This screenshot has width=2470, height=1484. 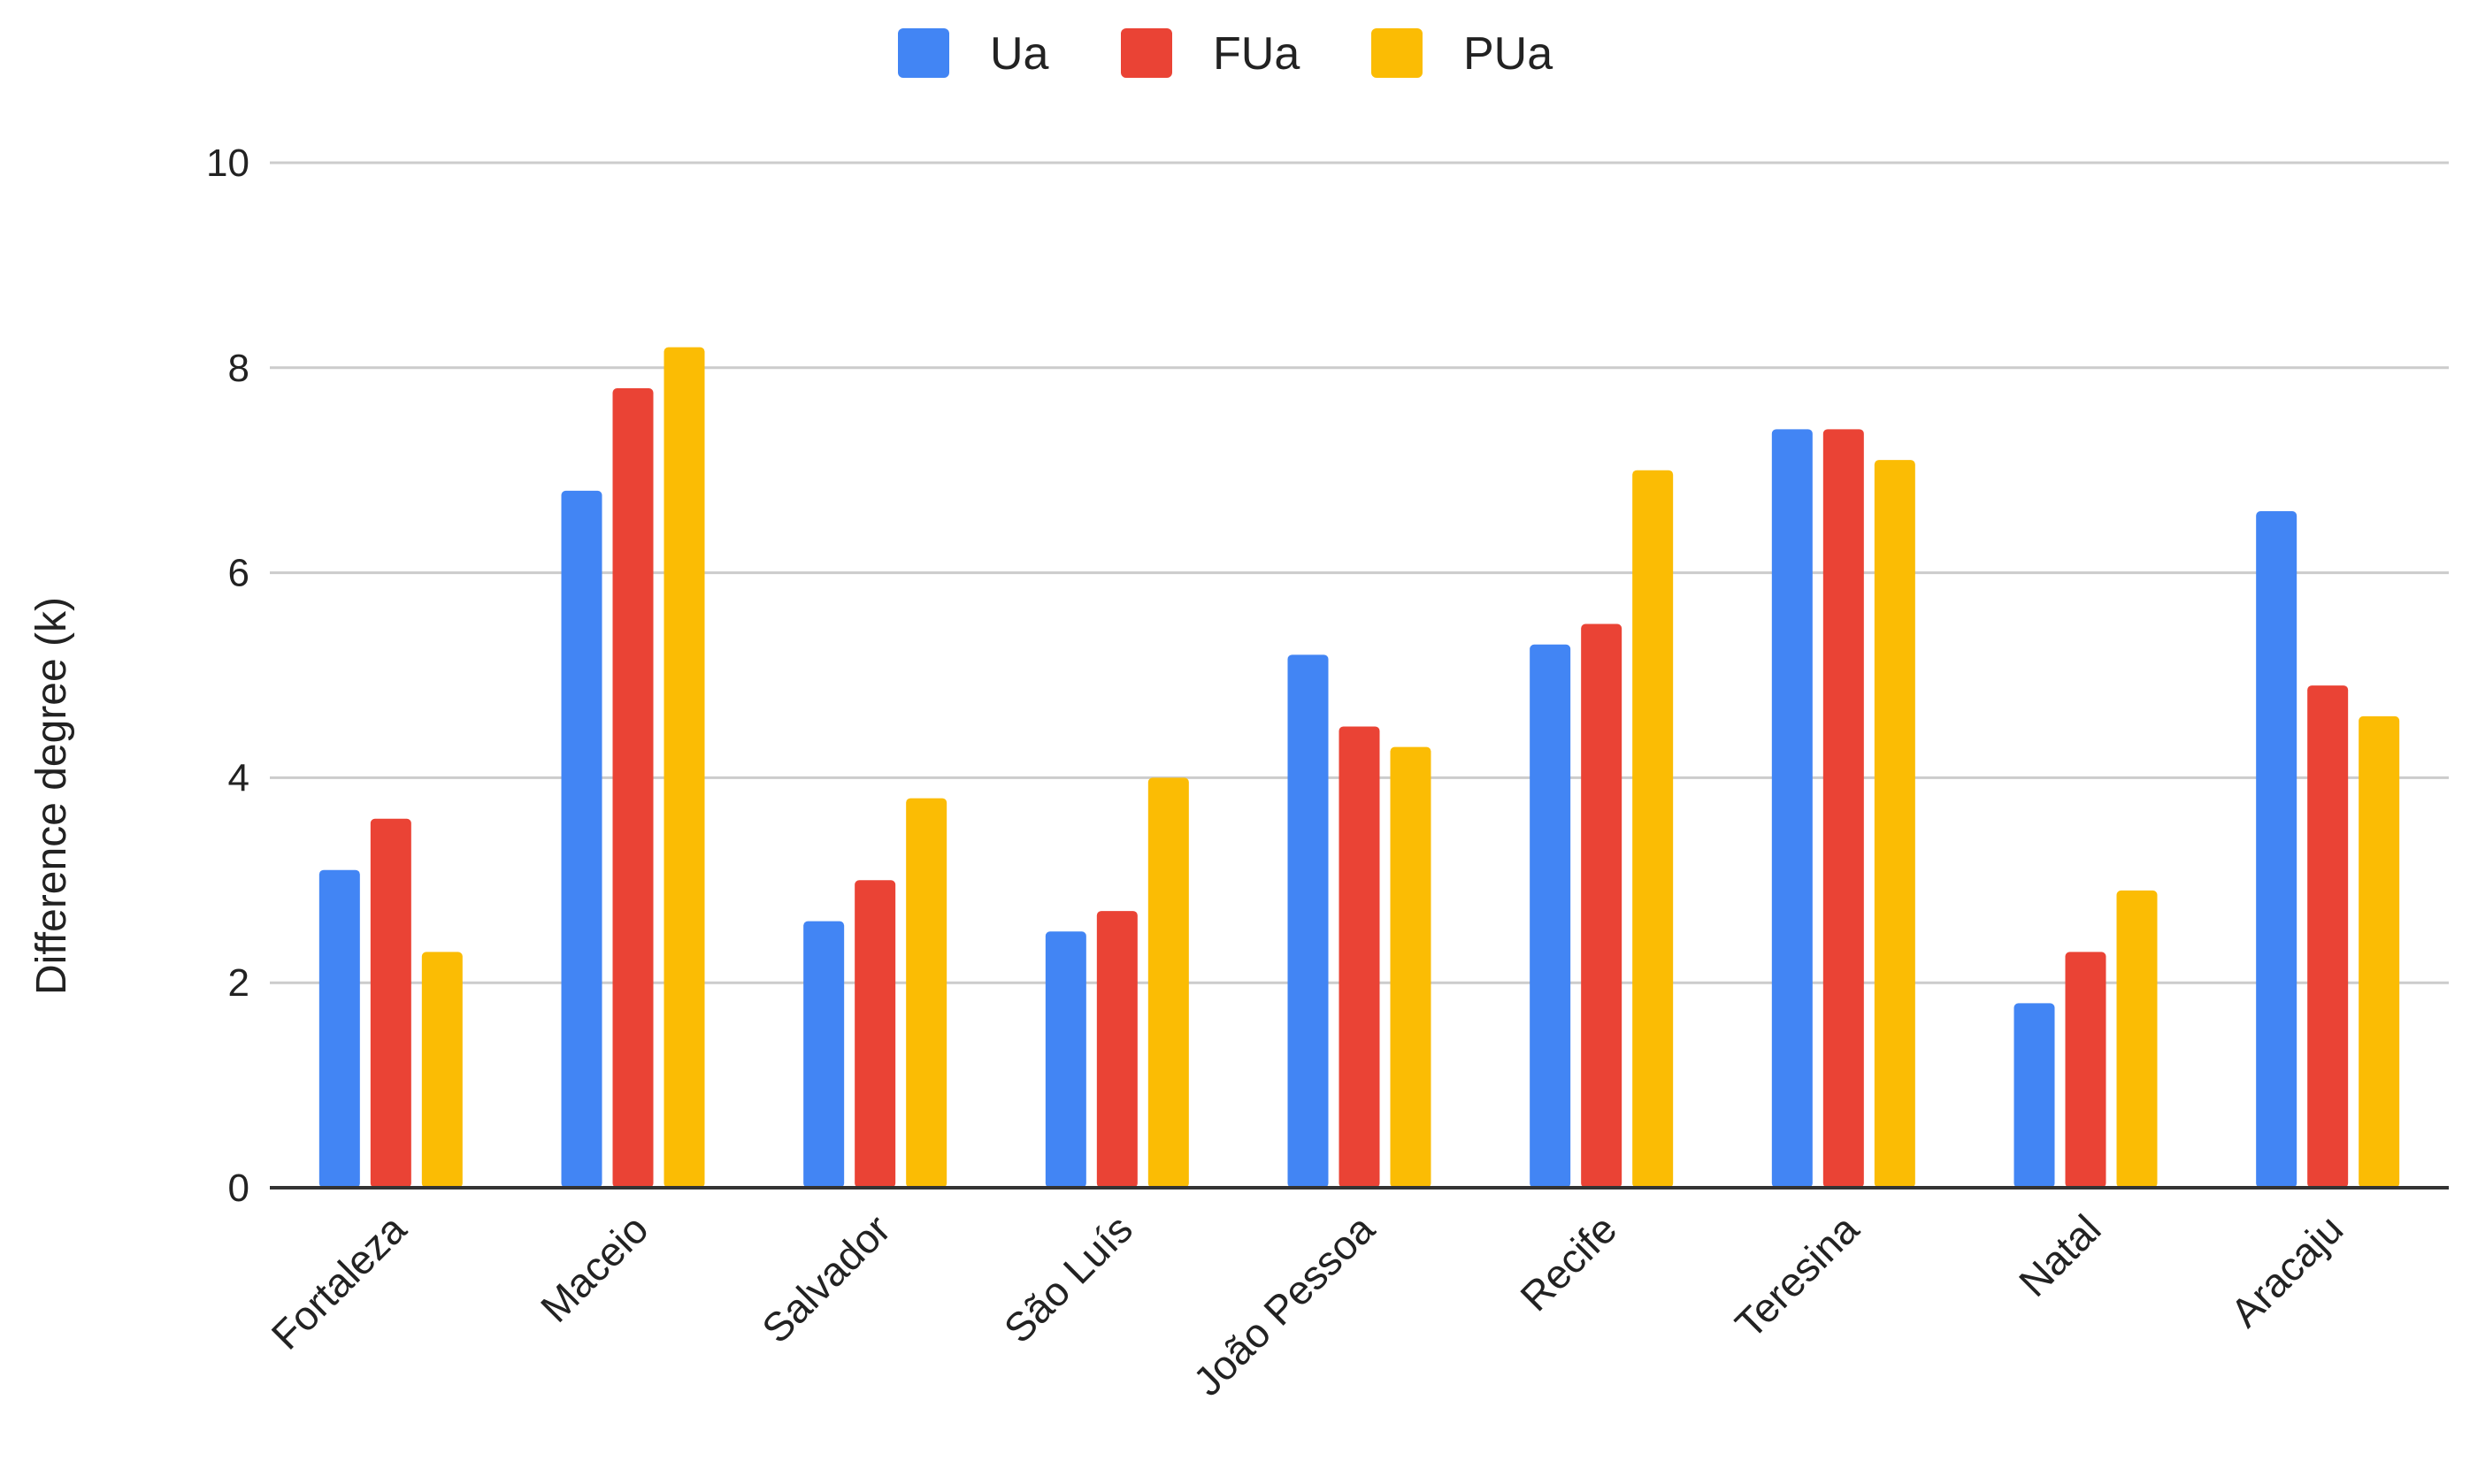 I want to click on legend-swatch-ua, so click(x=923, y=53).